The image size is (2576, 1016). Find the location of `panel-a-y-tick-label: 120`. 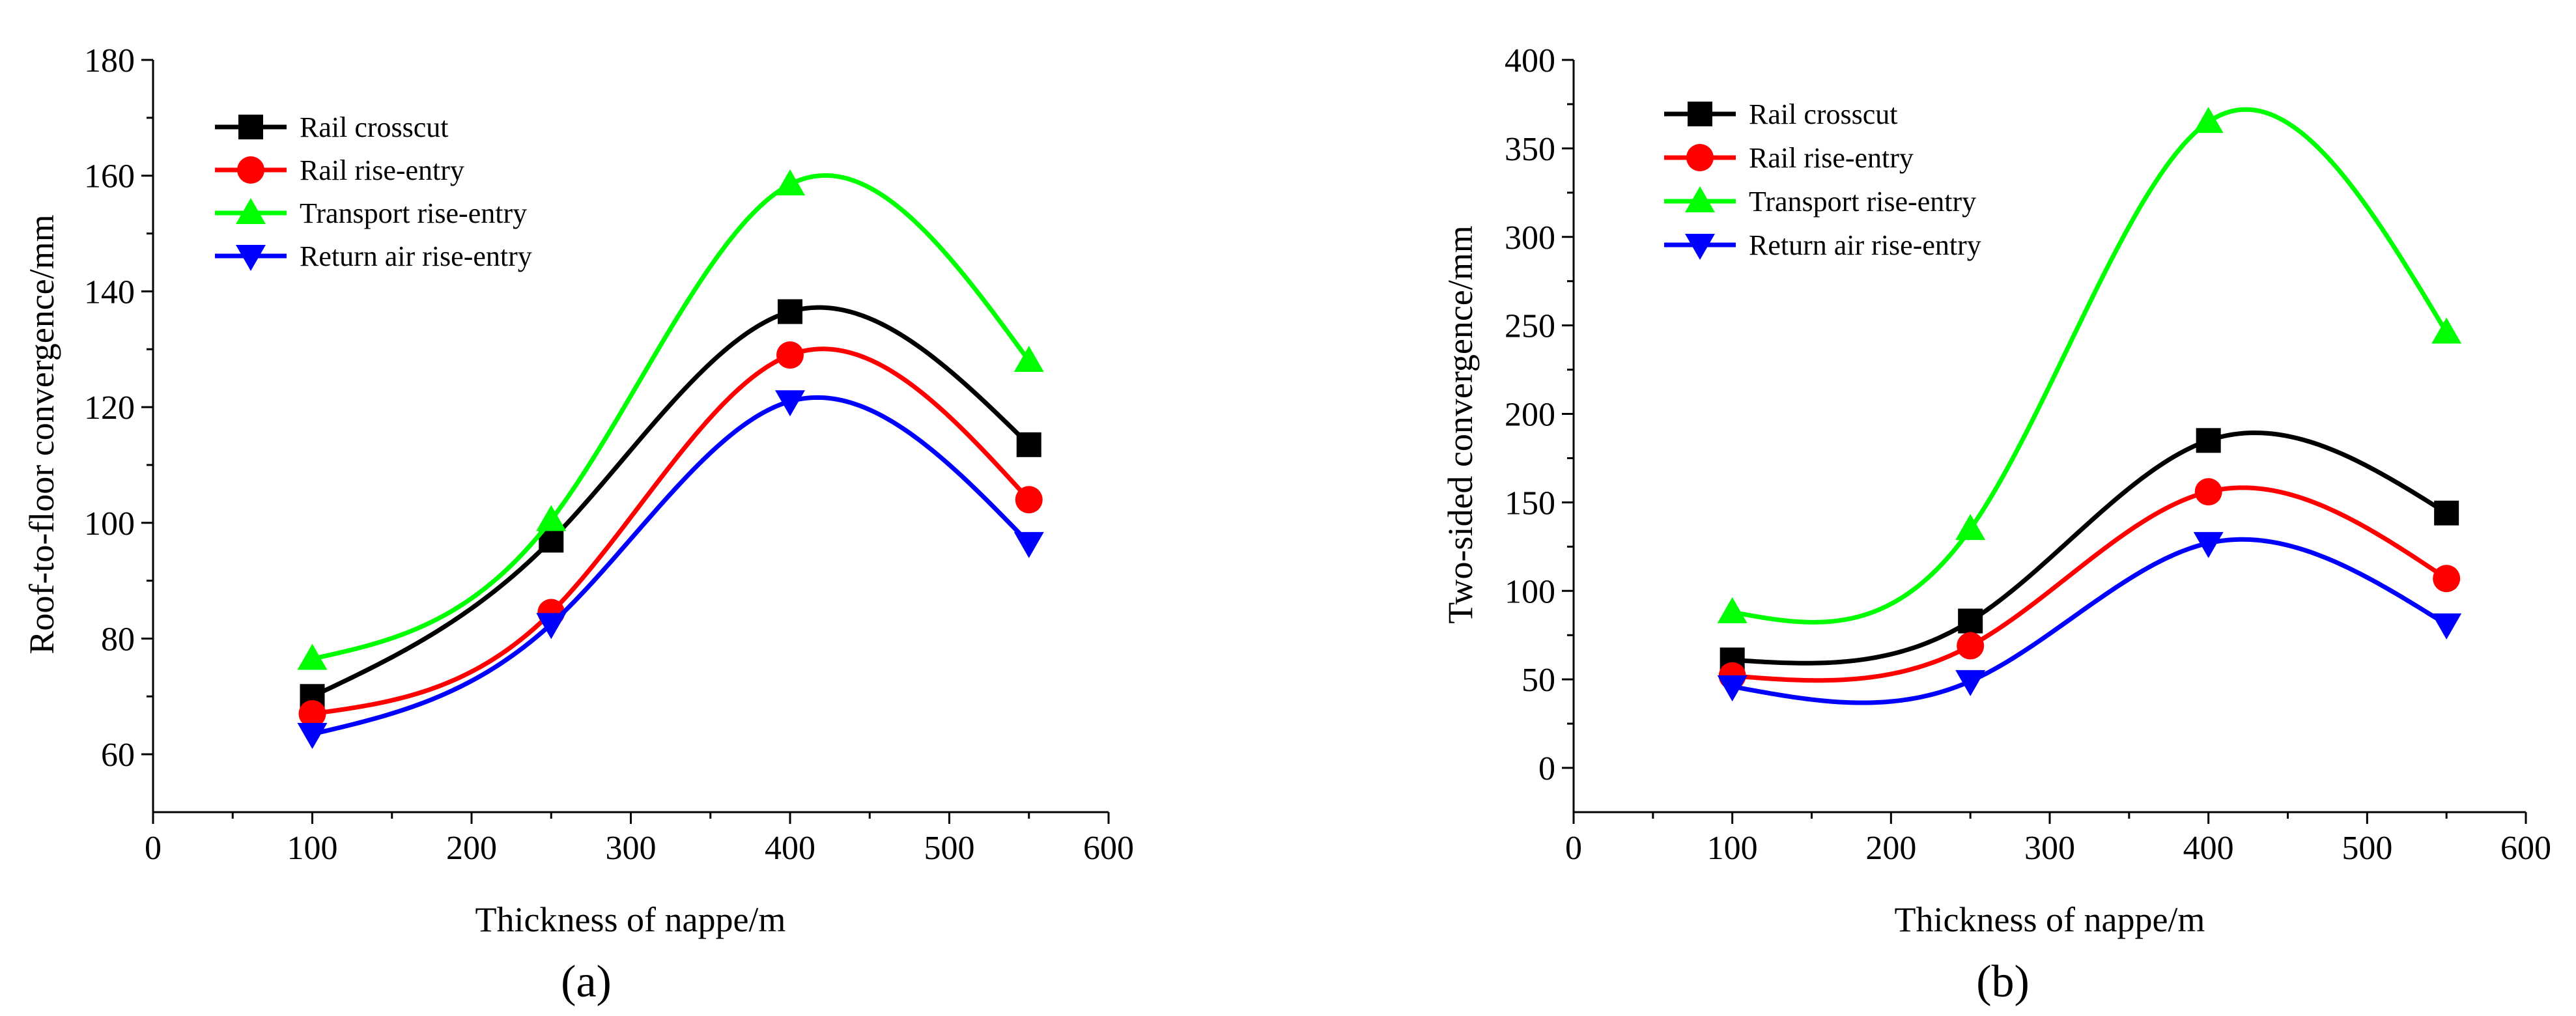

panel-a-y-tick-label: 120 is located at coordinates (109, 408).